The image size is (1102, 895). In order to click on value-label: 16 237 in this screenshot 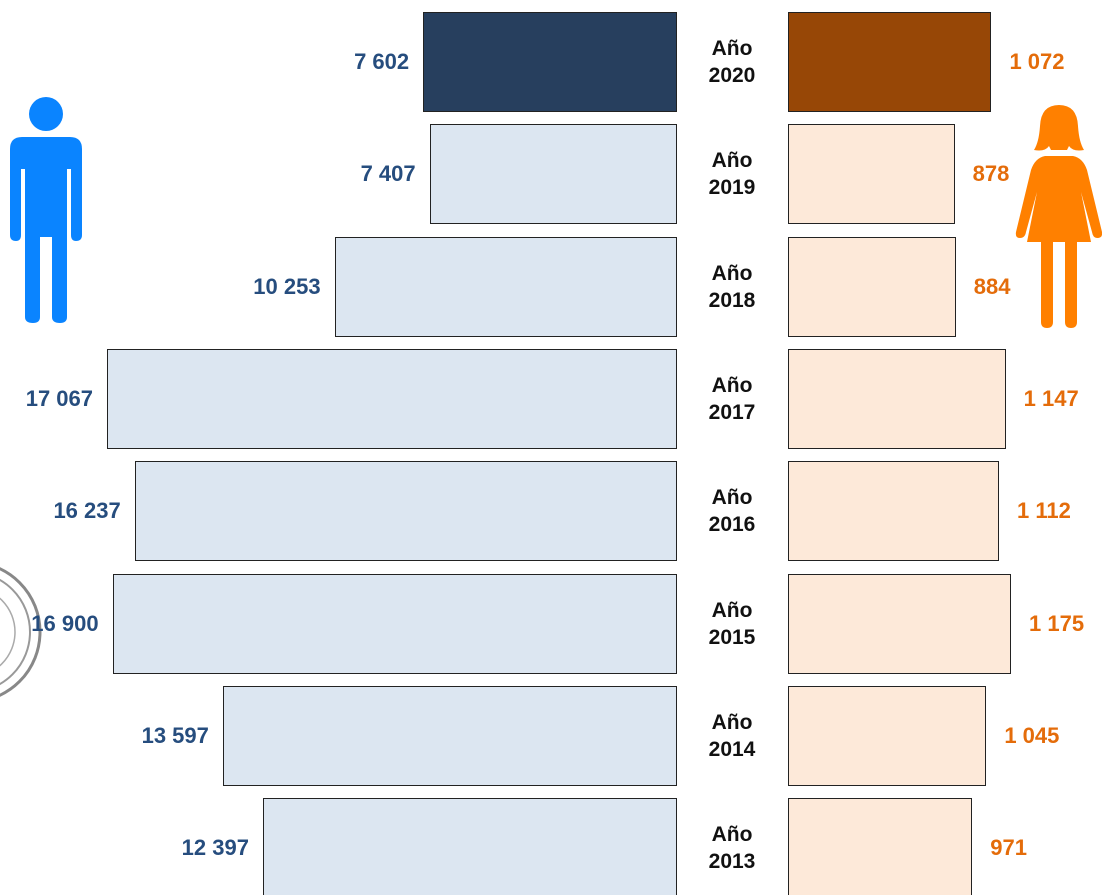, I will do `click(87, 511)`.